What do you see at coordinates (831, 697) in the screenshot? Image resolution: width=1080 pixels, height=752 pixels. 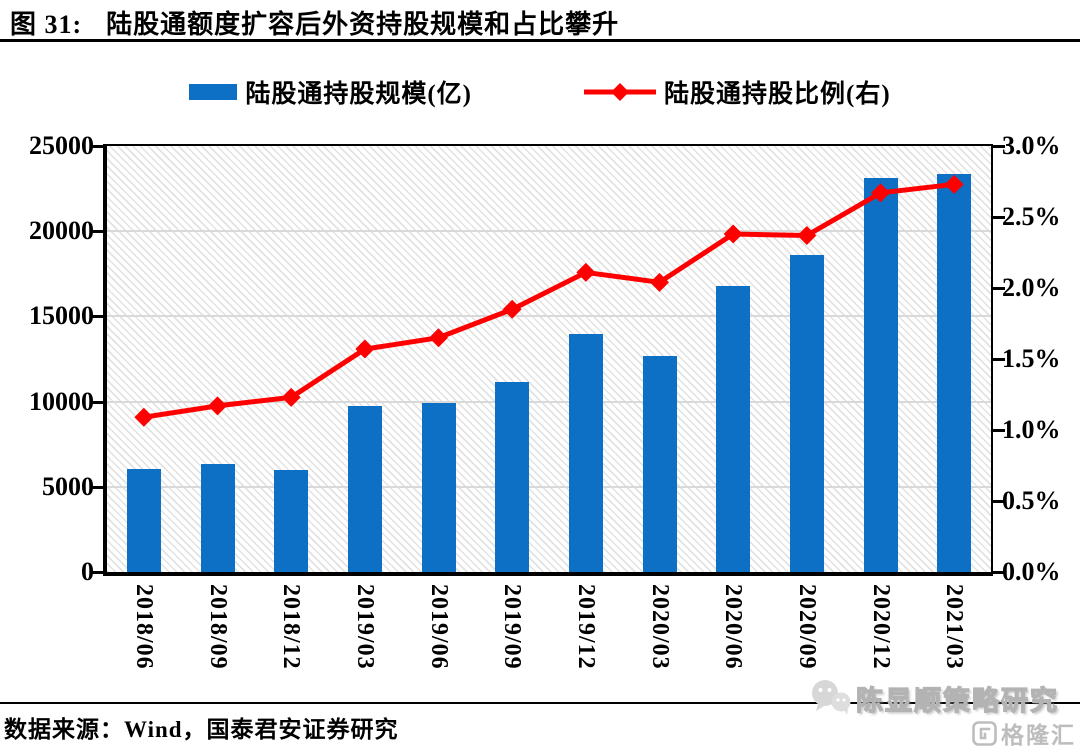 I see `wechat-icon` at bounding box center [831, 697].